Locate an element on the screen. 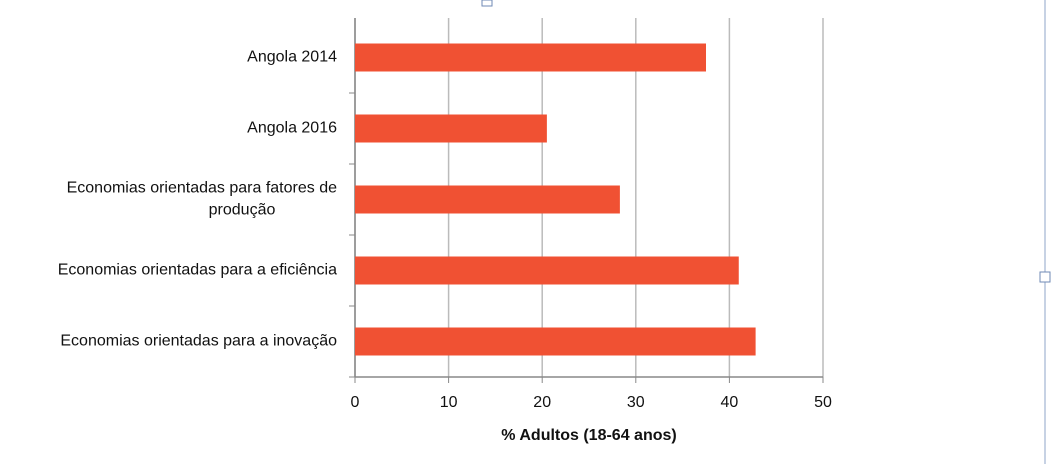 This screenshot has height=469, width=1062. x-axis-title: % Adultos (18-64 anos) is located at coordinates (588, 435).